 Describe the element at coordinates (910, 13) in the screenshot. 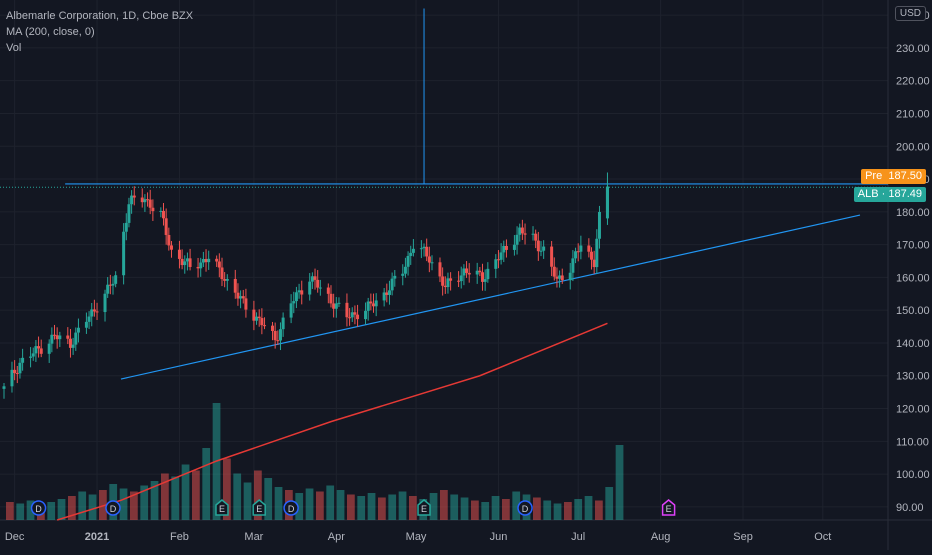

I see `currency-button: USD` at that location.